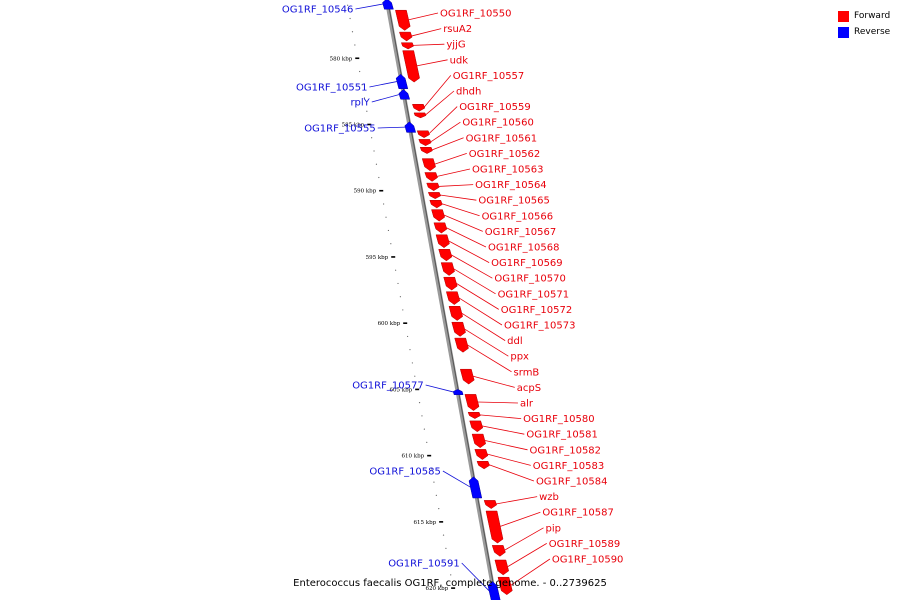  Describe the element at coordinates (498, 551) in the screenshot. I see `gene-arrow-pip` at that location.